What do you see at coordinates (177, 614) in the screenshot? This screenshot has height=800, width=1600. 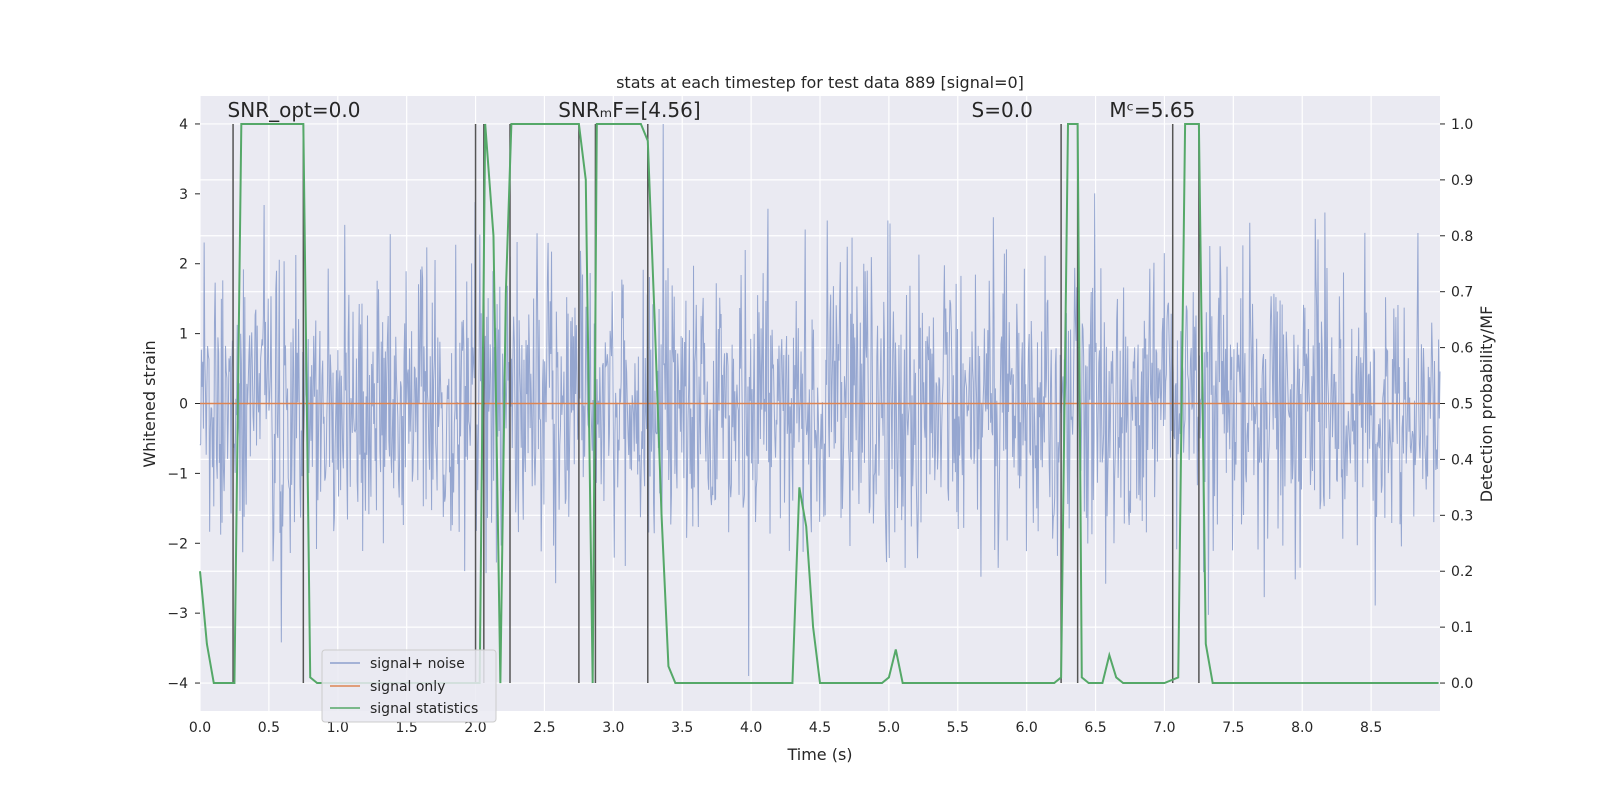 I see `y-tick-label: −3` at bounding box center [177, 614].